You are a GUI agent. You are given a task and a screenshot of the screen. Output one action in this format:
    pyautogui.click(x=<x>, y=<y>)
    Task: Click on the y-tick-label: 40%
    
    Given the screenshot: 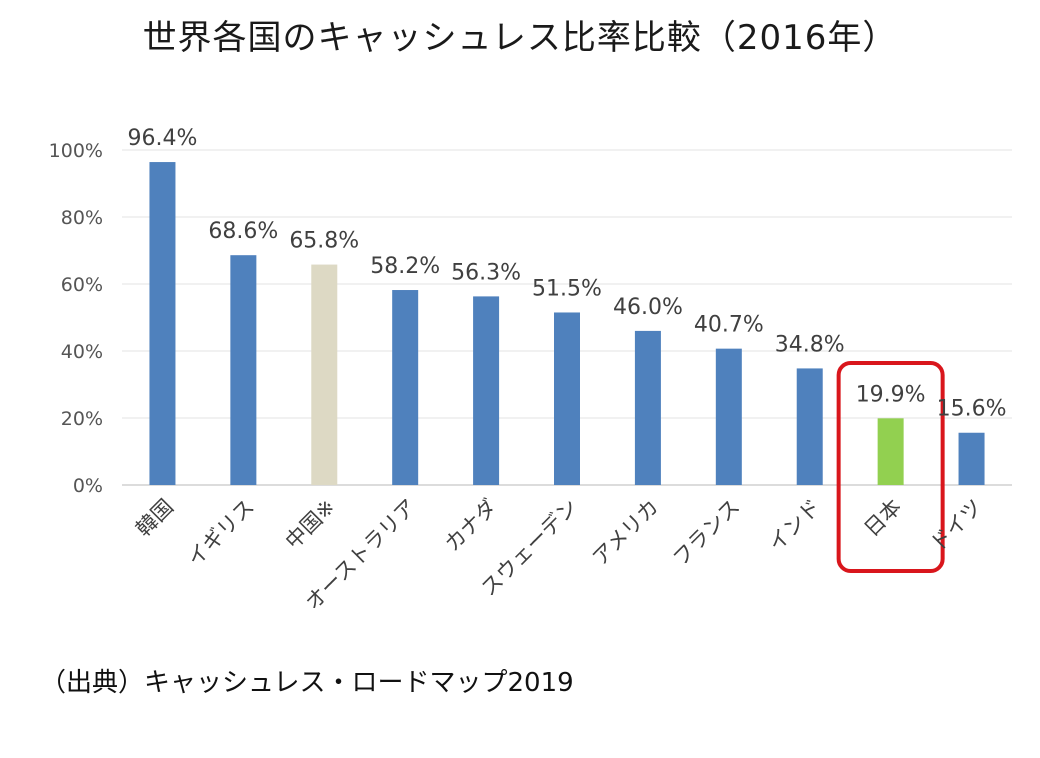 What is the action you would take?
    pyautogui.click(x=82, y=352)
    